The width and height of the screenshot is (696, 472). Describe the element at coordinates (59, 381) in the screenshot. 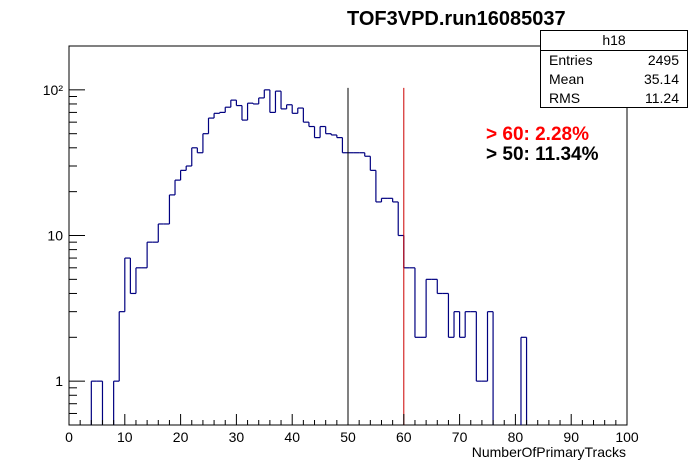

I see `y-tick-label: 1` at that location.